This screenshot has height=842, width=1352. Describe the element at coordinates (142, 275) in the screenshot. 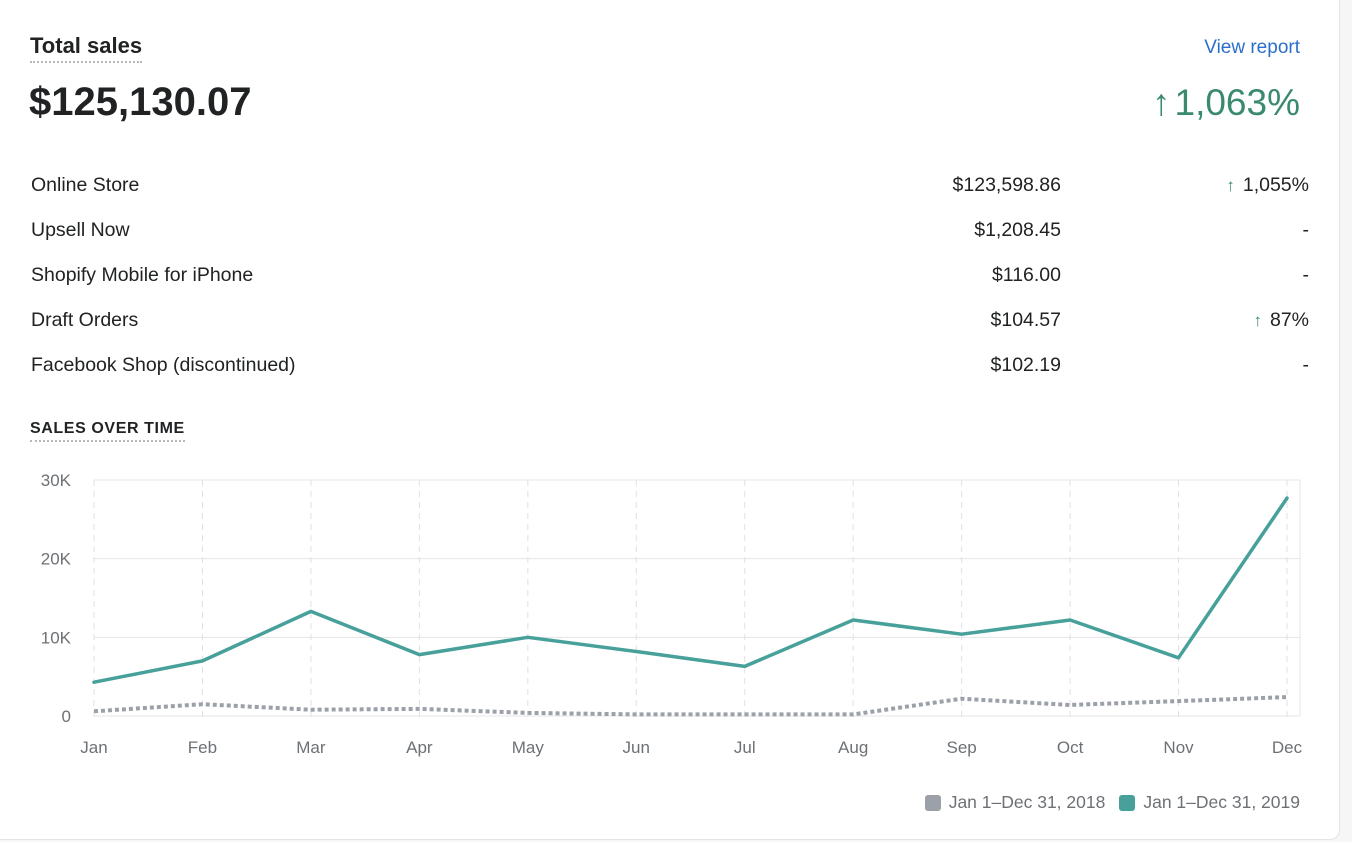

I see `channel-name: Shopify Mobile for iPhone` at that location.